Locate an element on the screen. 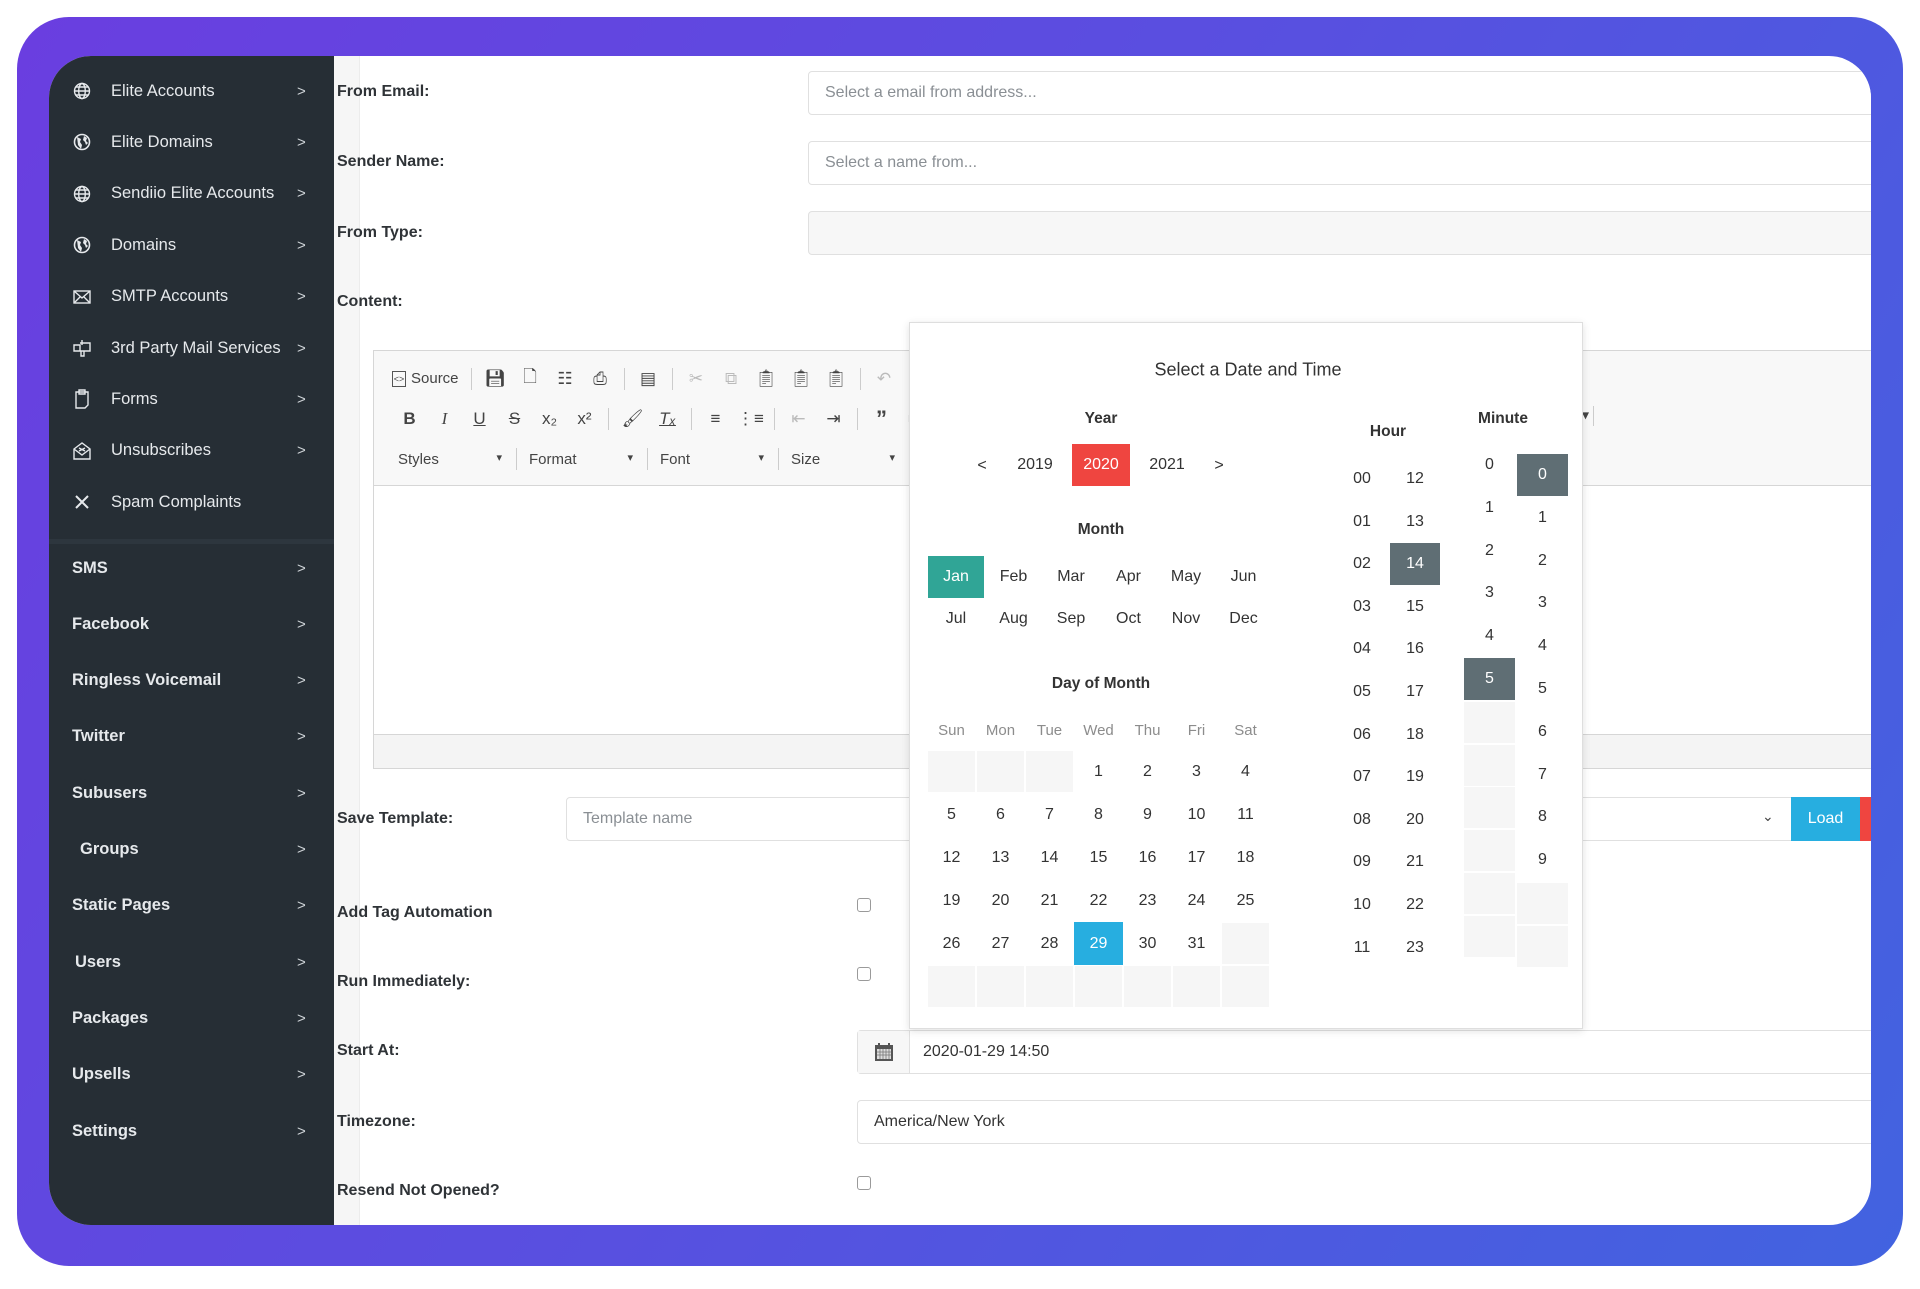  sidebar-item-smtp-accounts: SMTP Accounts > is located at coordinates (191, 297).